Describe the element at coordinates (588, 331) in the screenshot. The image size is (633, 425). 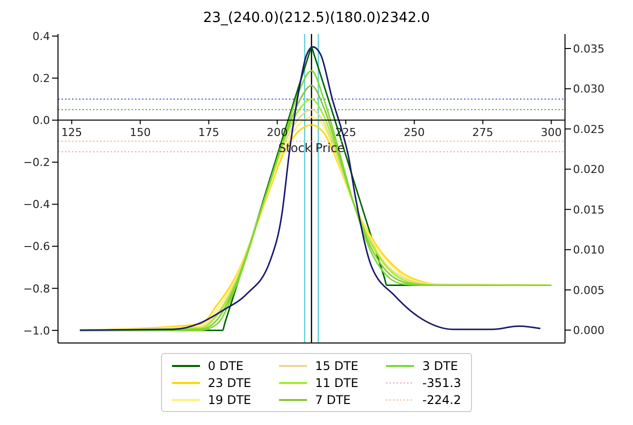
I see `y2-tick-label: 0.000` at that location.